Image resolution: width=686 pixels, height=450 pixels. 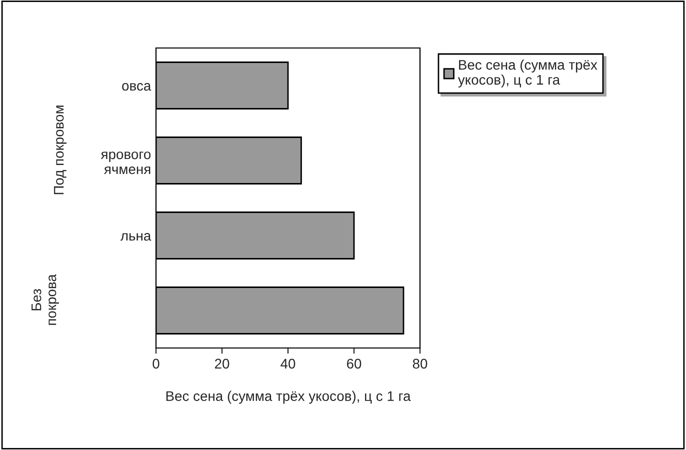 I want to click on x-tick-label: 20, so click(x=222, y=363).